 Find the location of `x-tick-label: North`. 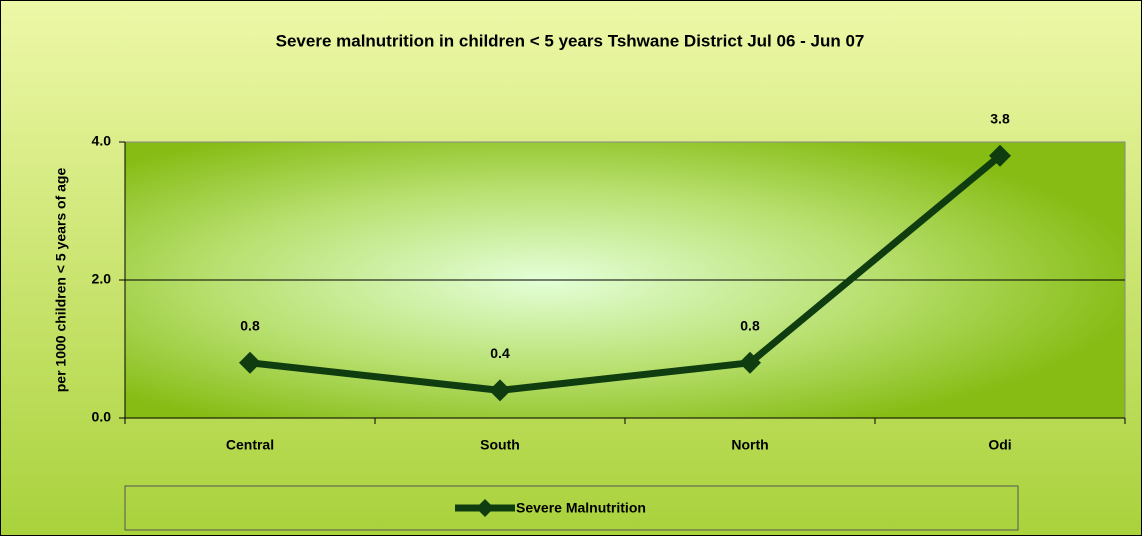

x-tick-label: North is located at coordinates (749, 445).